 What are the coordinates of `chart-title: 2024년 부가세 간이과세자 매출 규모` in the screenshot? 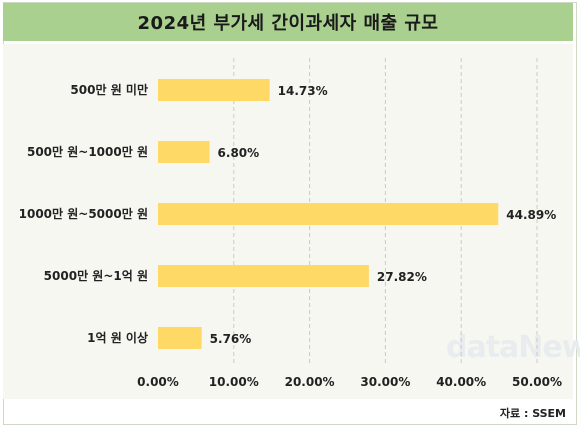 It's located at (288, 23).